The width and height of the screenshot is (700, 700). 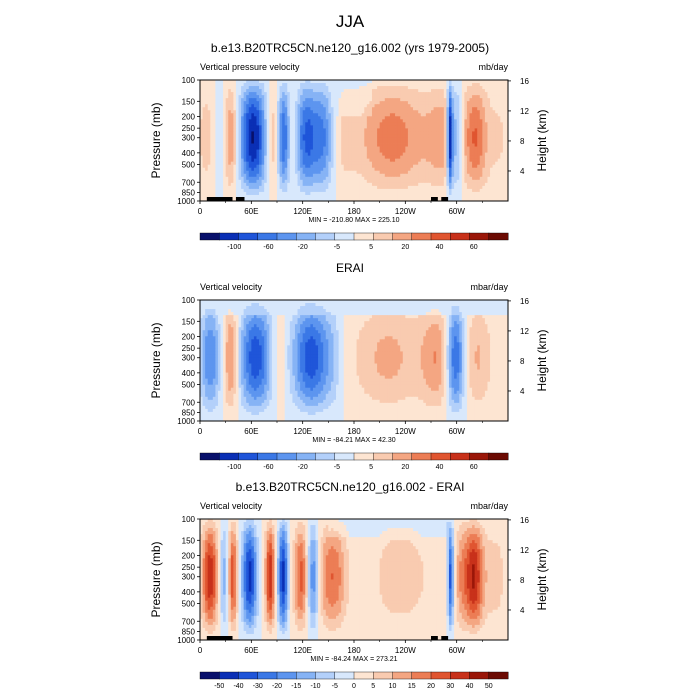 I want to click on panel-units-label: mbar/day, so click(x=489, y=287).